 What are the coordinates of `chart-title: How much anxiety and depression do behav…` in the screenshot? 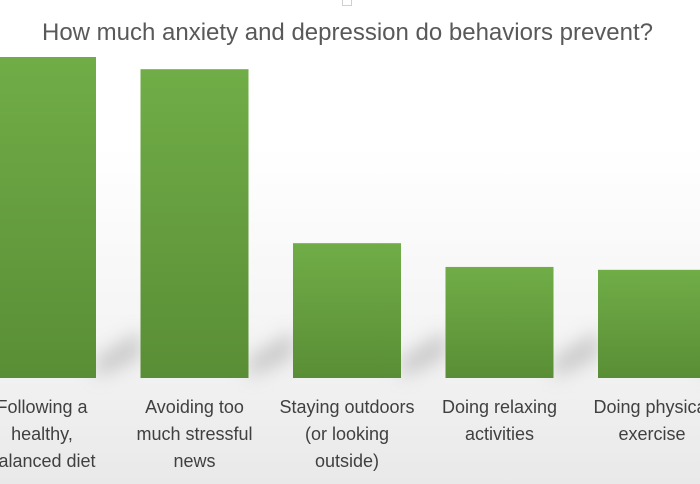 It's located at (347, 32).